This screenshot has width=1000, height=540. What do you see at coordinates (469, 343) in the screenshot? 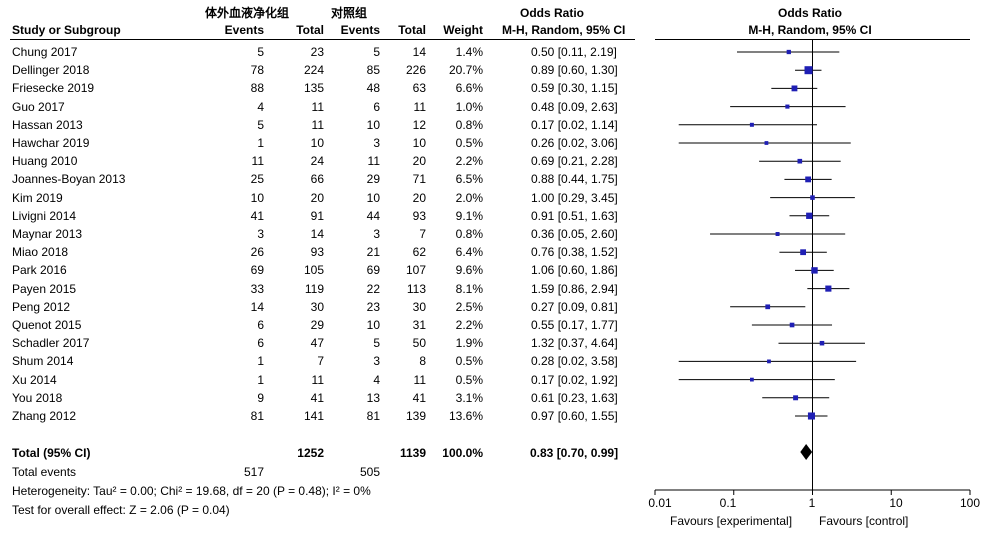
I see `weight-cell: 1.9%` at bounding box center [469, 343].